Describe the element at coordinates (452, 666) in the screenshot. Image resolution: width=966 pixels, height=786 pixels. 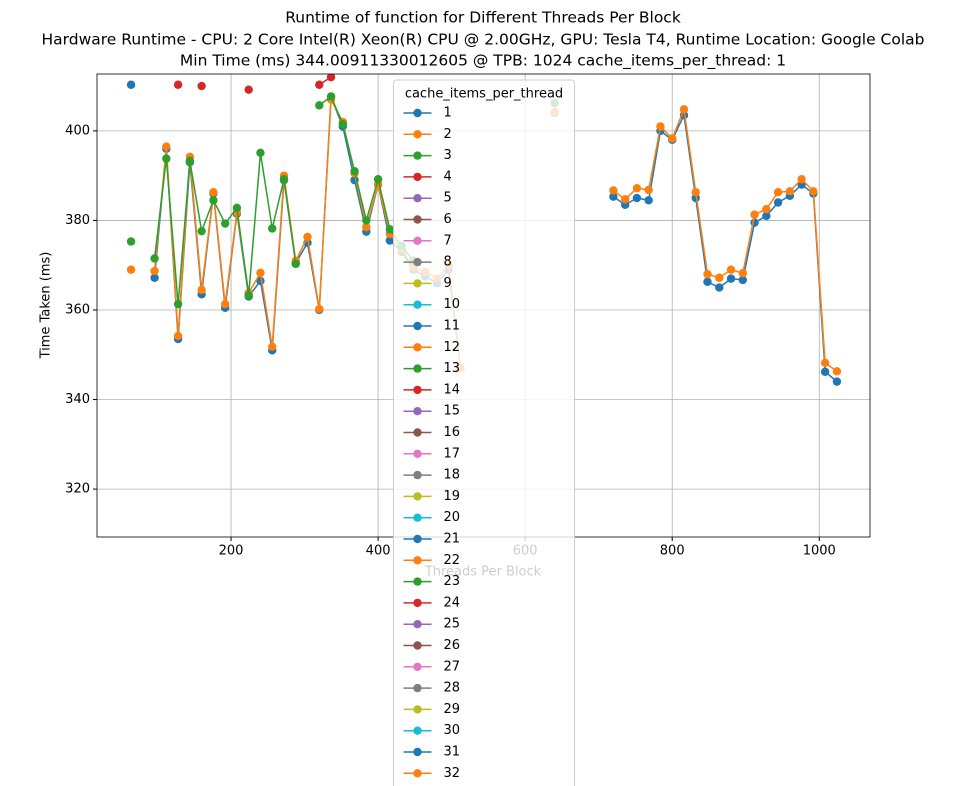
I see `legend-label: 27` at that location.